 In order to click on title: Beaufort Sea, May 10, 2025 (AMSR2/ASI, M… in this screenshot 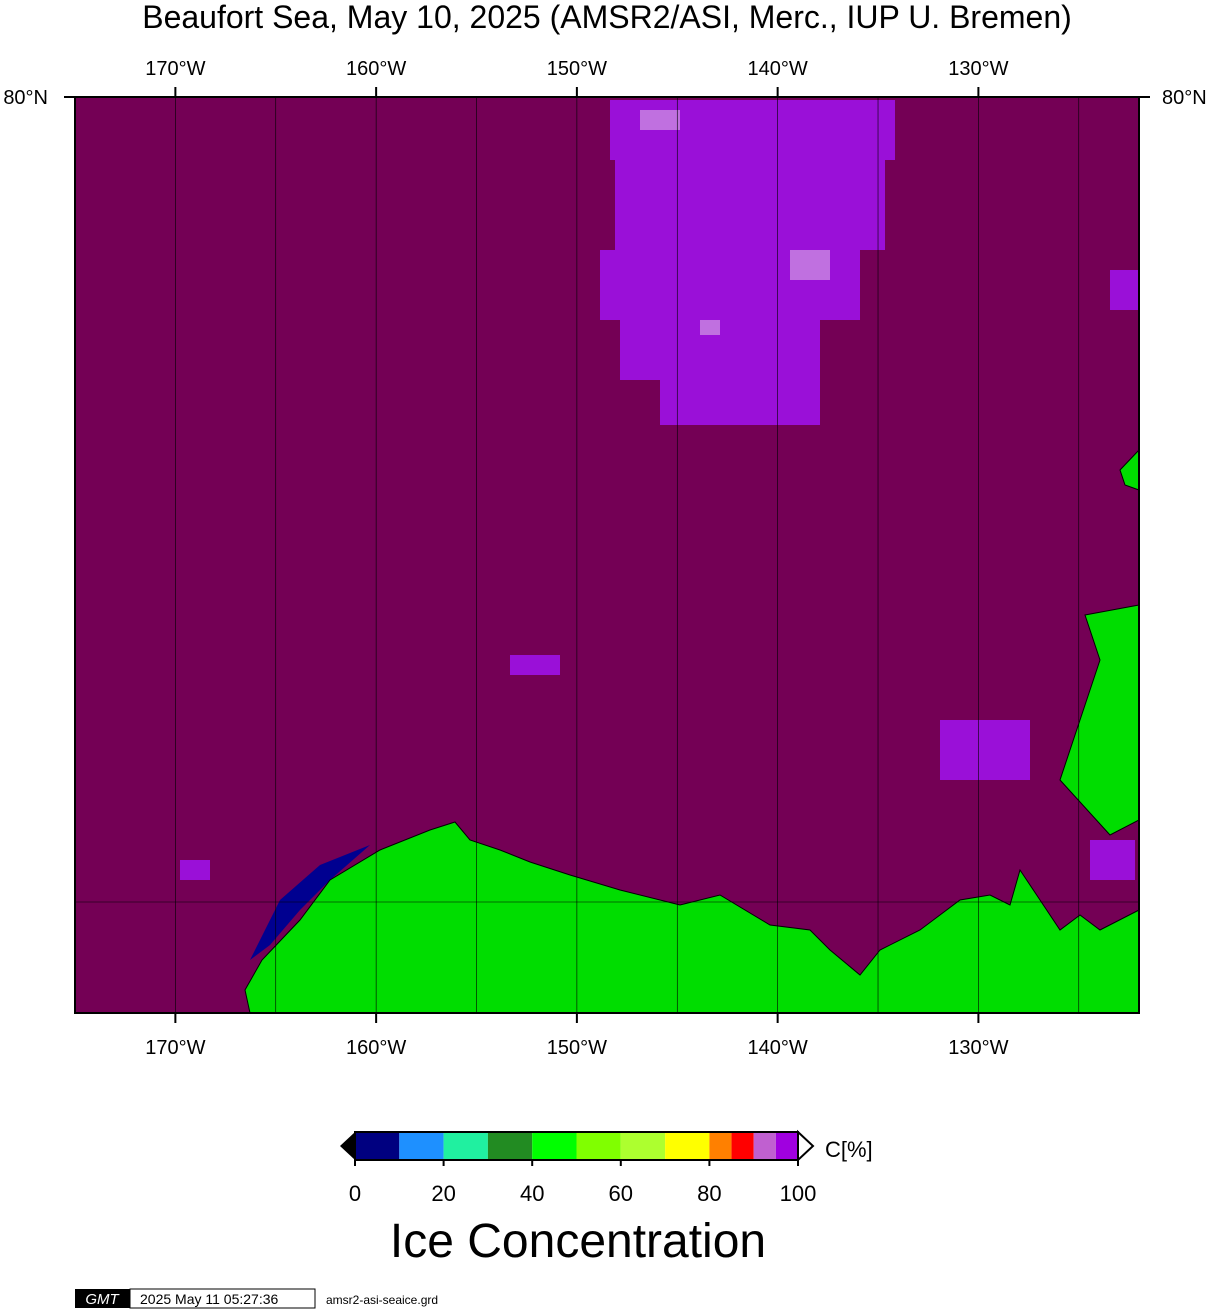, I will do `click(607, 17)`.